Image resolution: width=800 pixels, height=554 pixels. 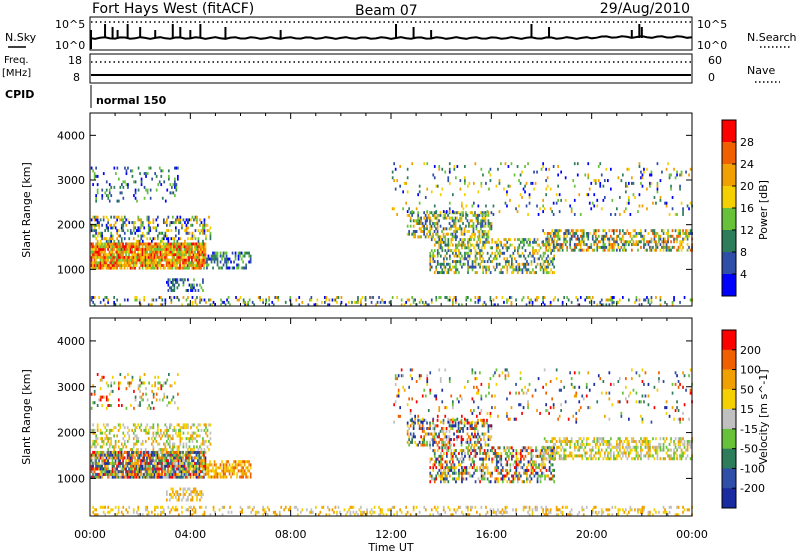 I want to click on range-tick-label: 3000, so click(x=71, y=180).